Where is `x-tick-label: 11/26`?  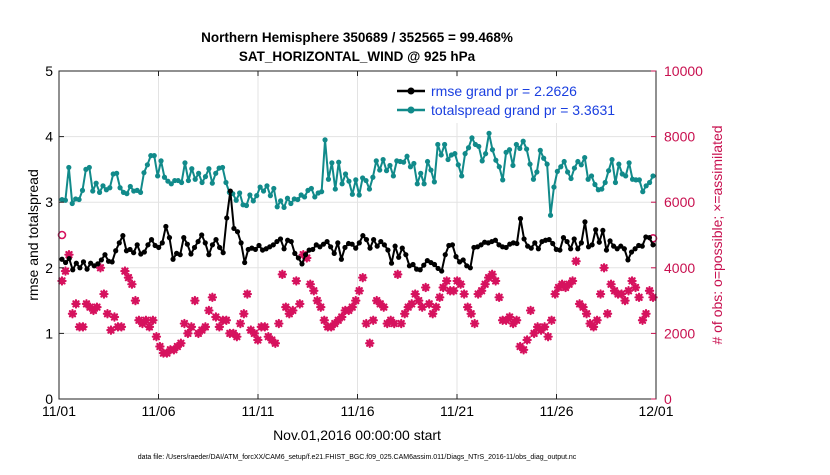 x-tick-label: 11/26 is located at coordinates (557, 411).